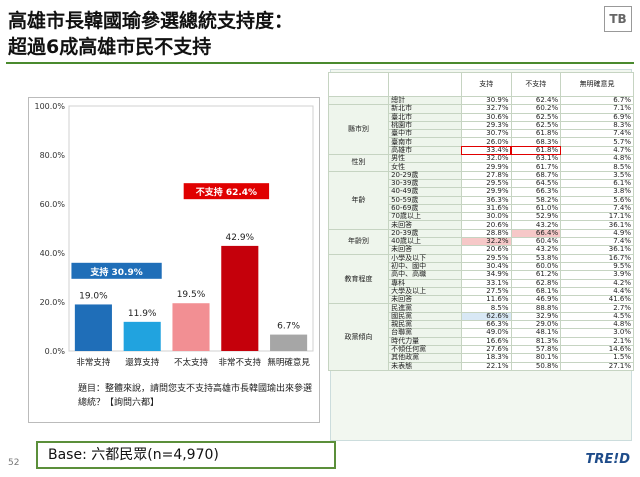  I want to click on brand-logo: TB, so click(618, 19).